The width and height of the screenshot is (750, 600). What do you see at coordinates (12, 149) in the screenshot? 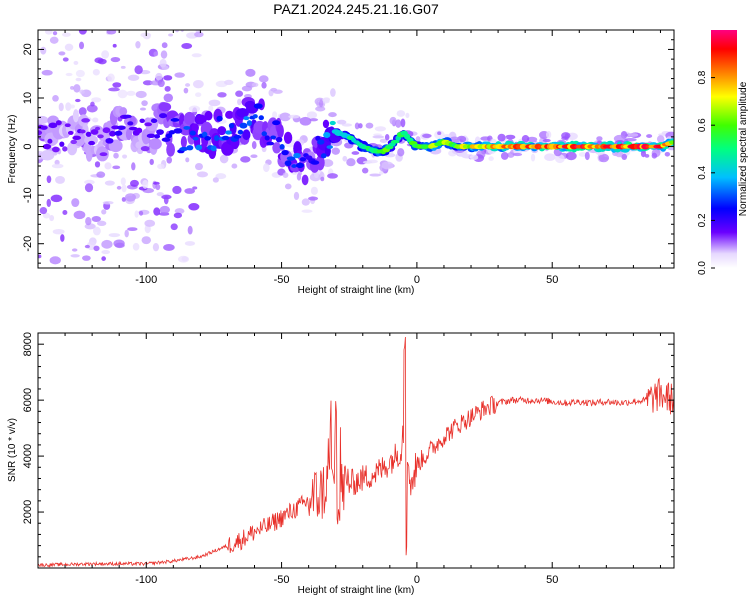
I see `spectrogram-y-label: Frequency (Hz)` at bounding box center [12, 149].